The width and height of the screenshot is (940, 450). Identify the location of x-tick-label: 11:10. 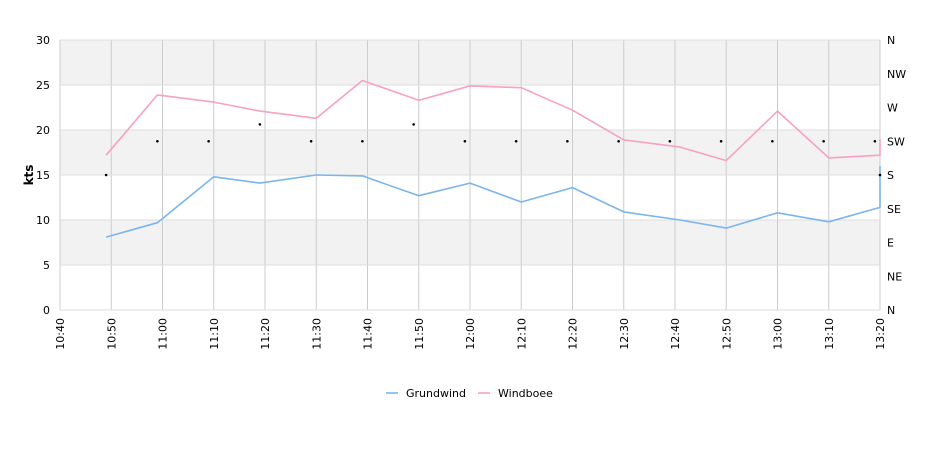
(214, 334).